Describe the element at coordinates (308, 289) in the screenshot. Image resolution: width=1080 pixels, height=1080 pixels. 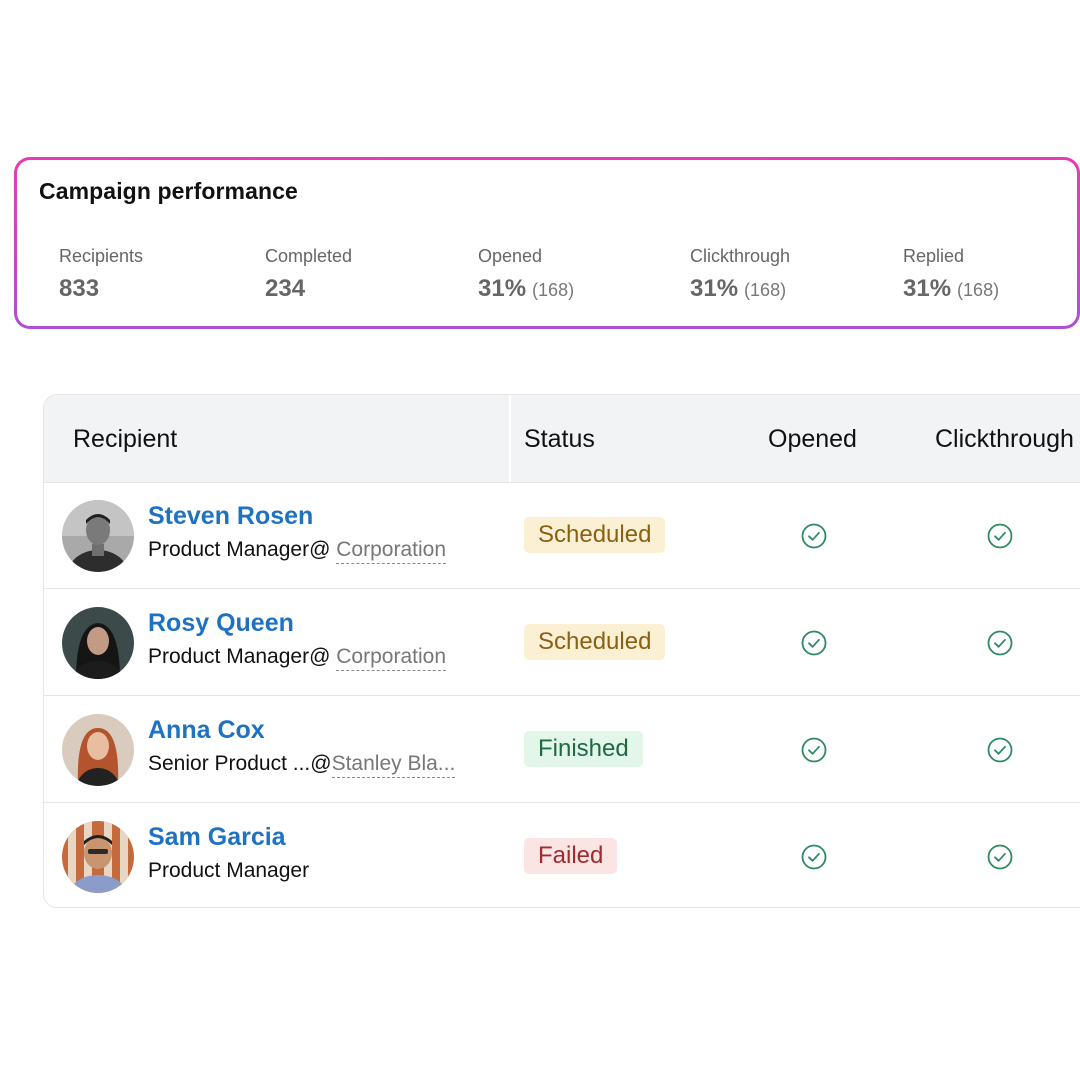
I see `metric-value: 234` at that location.